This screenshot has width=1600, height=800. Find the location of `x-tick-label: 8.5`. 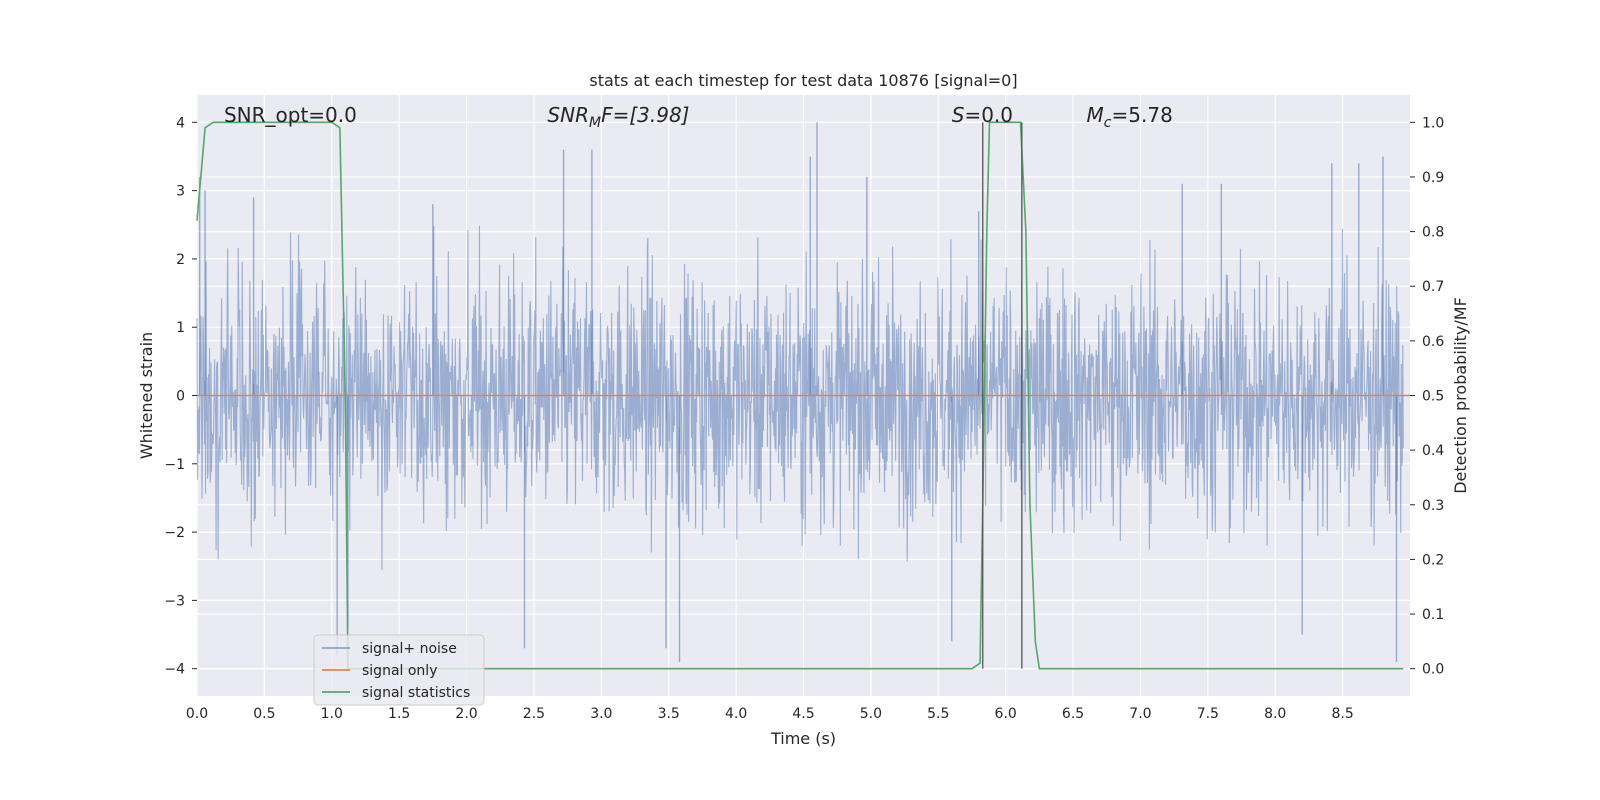

x-tick-label: 8.5 is located at coordinates (1342, 714).